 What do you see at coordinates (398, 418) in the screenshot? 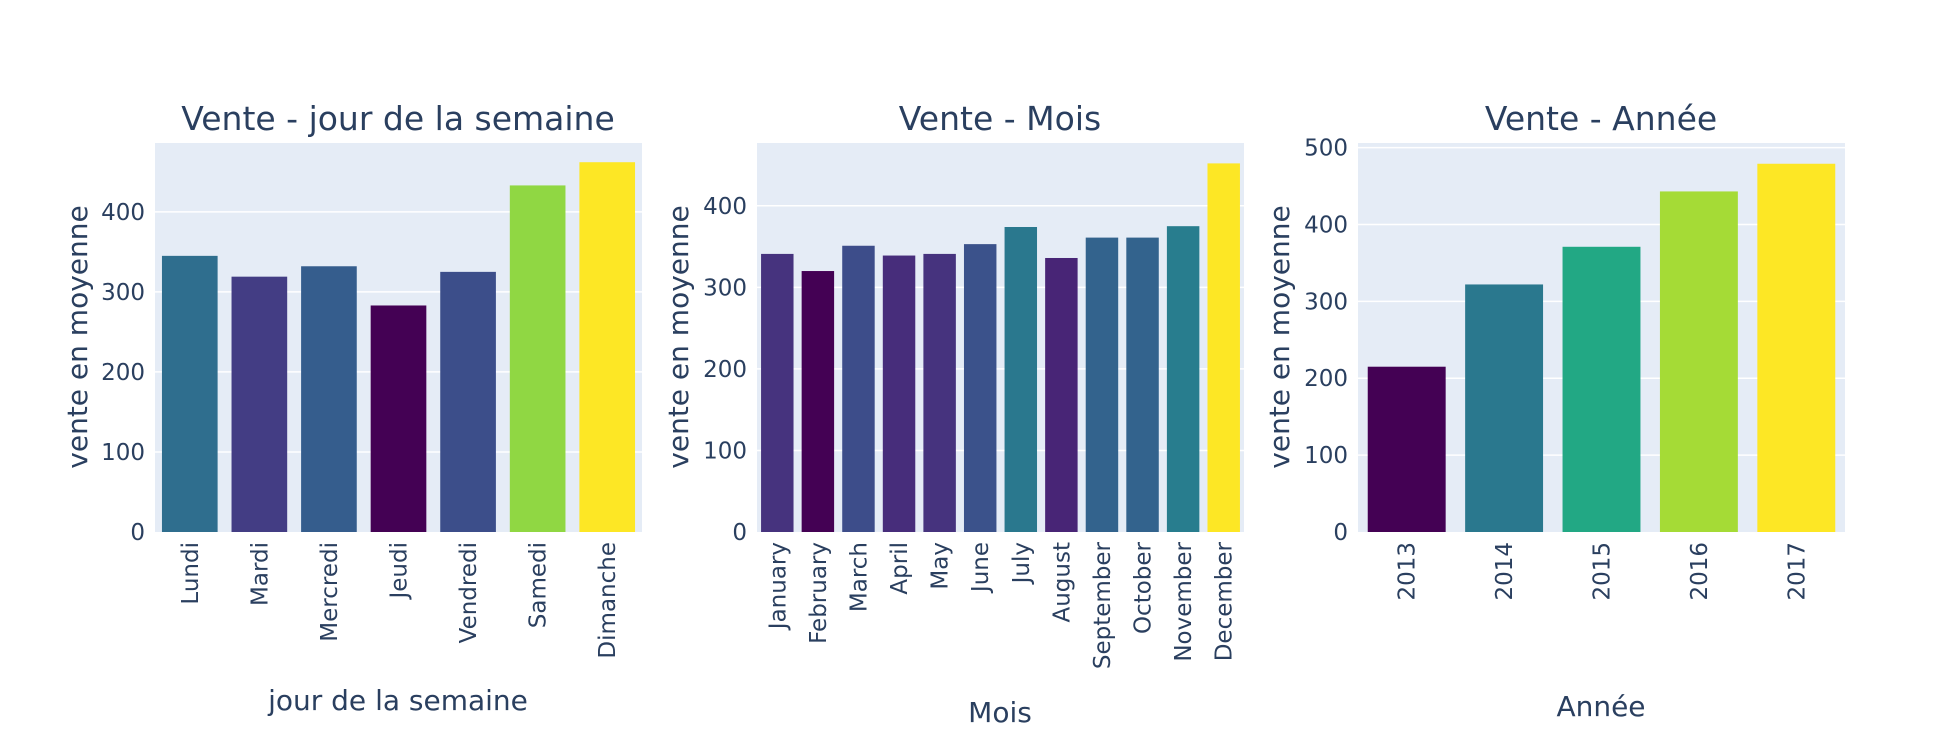
I see `bar-weekday-jeudi` at bounding box center [398, 418].